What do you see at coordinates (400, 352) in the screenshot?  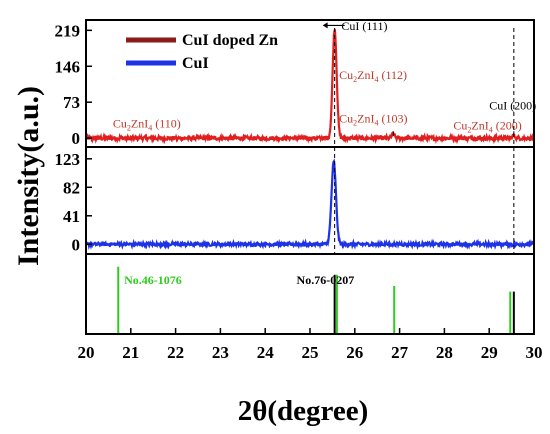 I see `x-tick-label-7: 27` at bounding box center [400, 352].